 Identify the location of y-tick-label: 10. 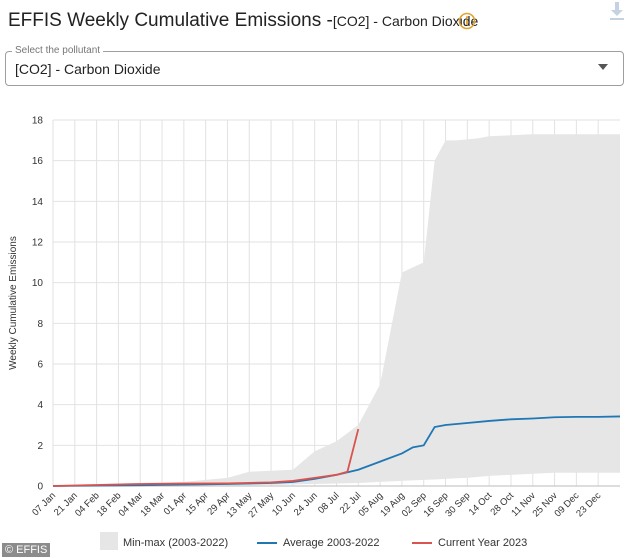
(38, 283).